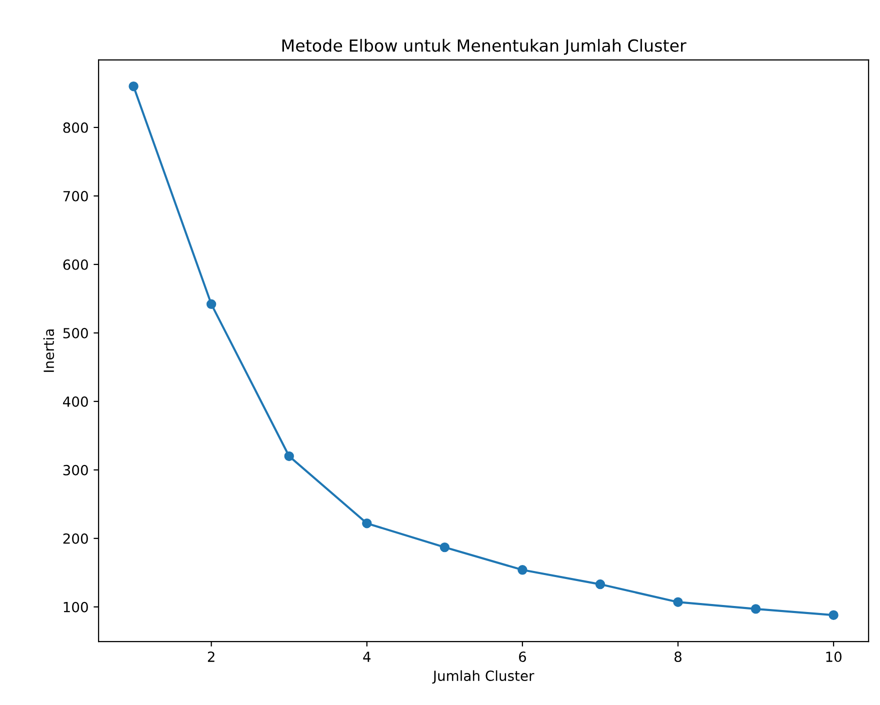 Image resolution: width=880 pixels, height=705 pixels. What do you see at coordinates (211, 657) in the screenshot?
I see `x-tick-label: 2` at bounding box center [211, 657].